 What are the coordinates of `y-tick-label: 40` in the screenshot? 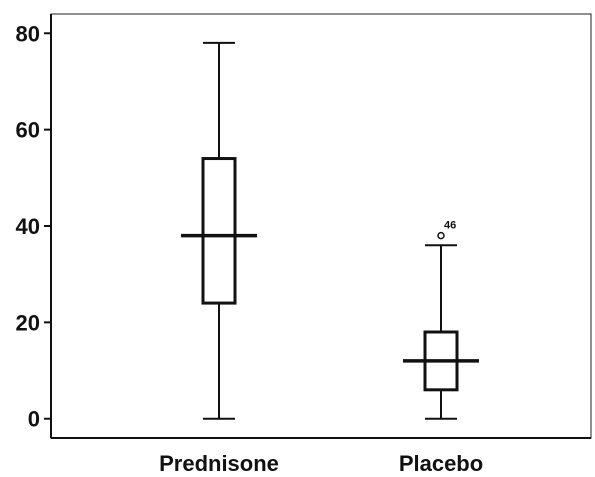 It's located at (28, 226).